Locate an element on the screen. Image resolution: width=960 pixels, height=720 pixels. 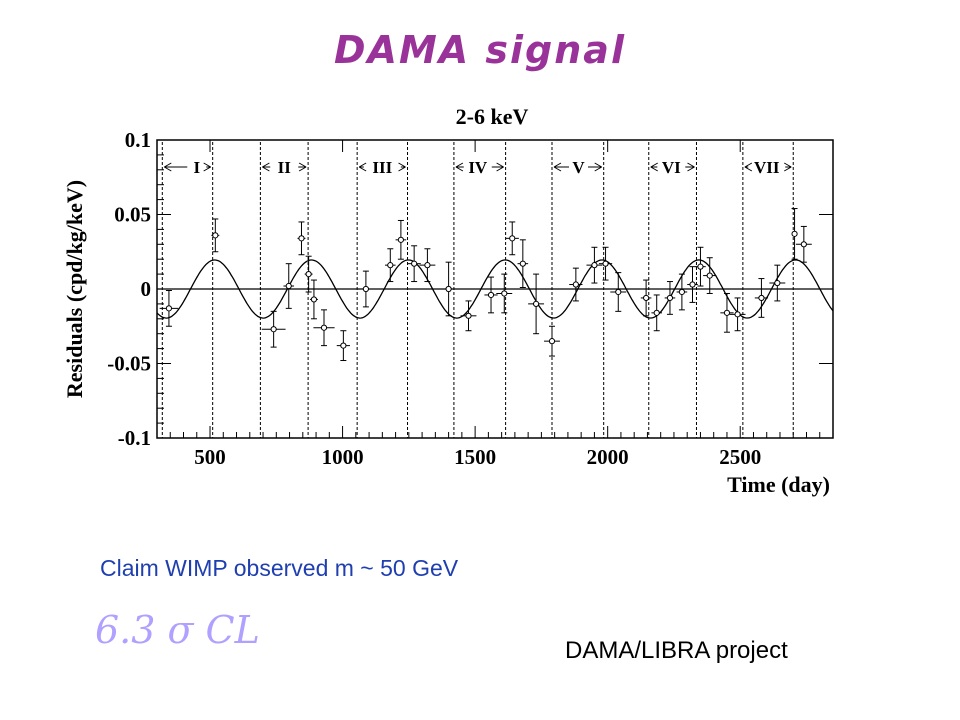
cycle-label: VI is located at coordinates (671, 167).